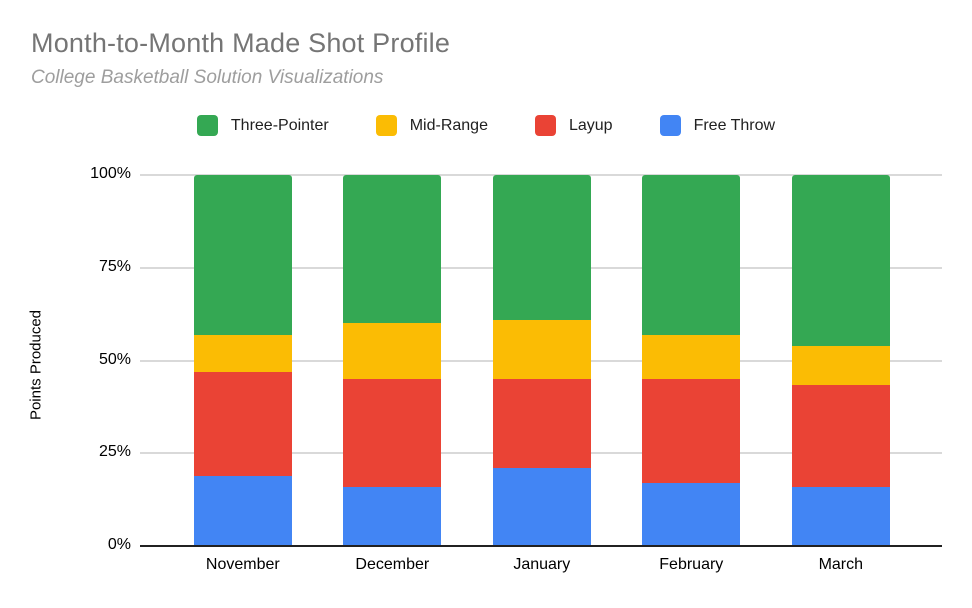 The image size is (972, 608). I want to click on chart-title: Month-to-Month Made Shot Profile, so click(241, 43).